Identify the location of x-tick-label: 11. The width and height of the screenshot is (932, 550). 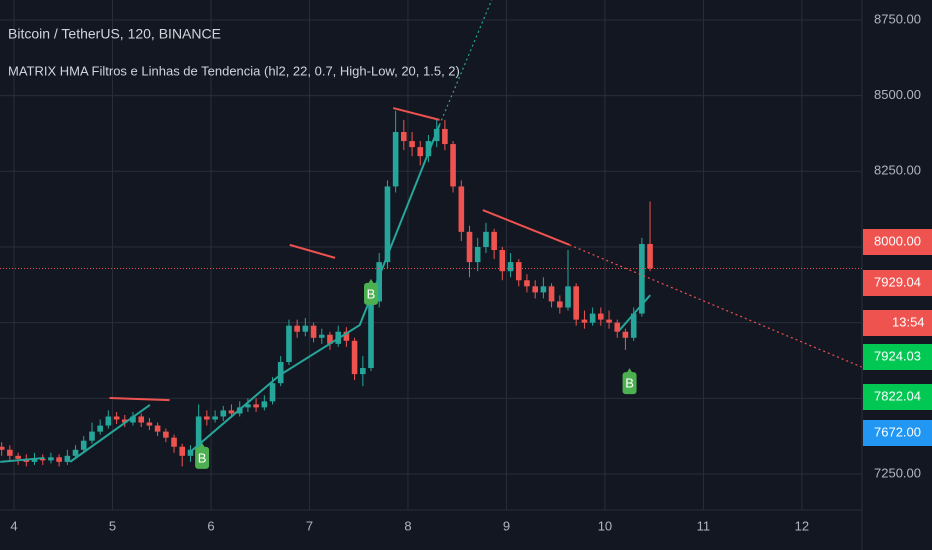
(704, 525).